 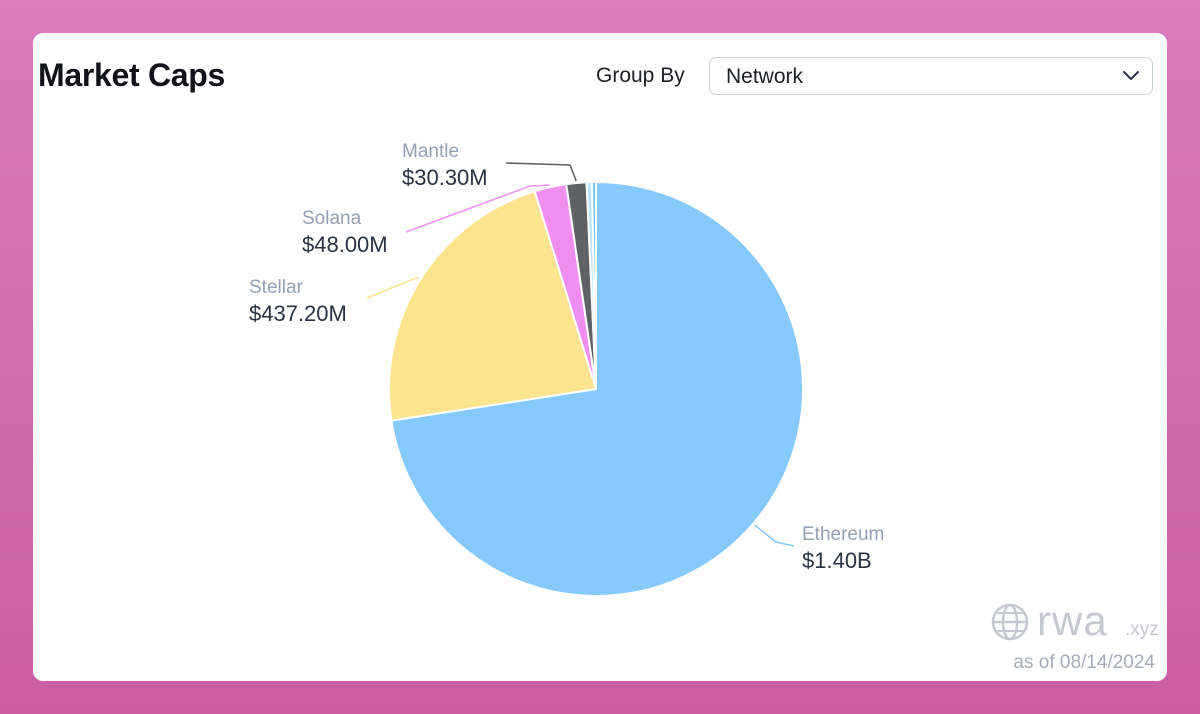 I want to click on chart-title: Market Caps, so click(x=131, y=75).